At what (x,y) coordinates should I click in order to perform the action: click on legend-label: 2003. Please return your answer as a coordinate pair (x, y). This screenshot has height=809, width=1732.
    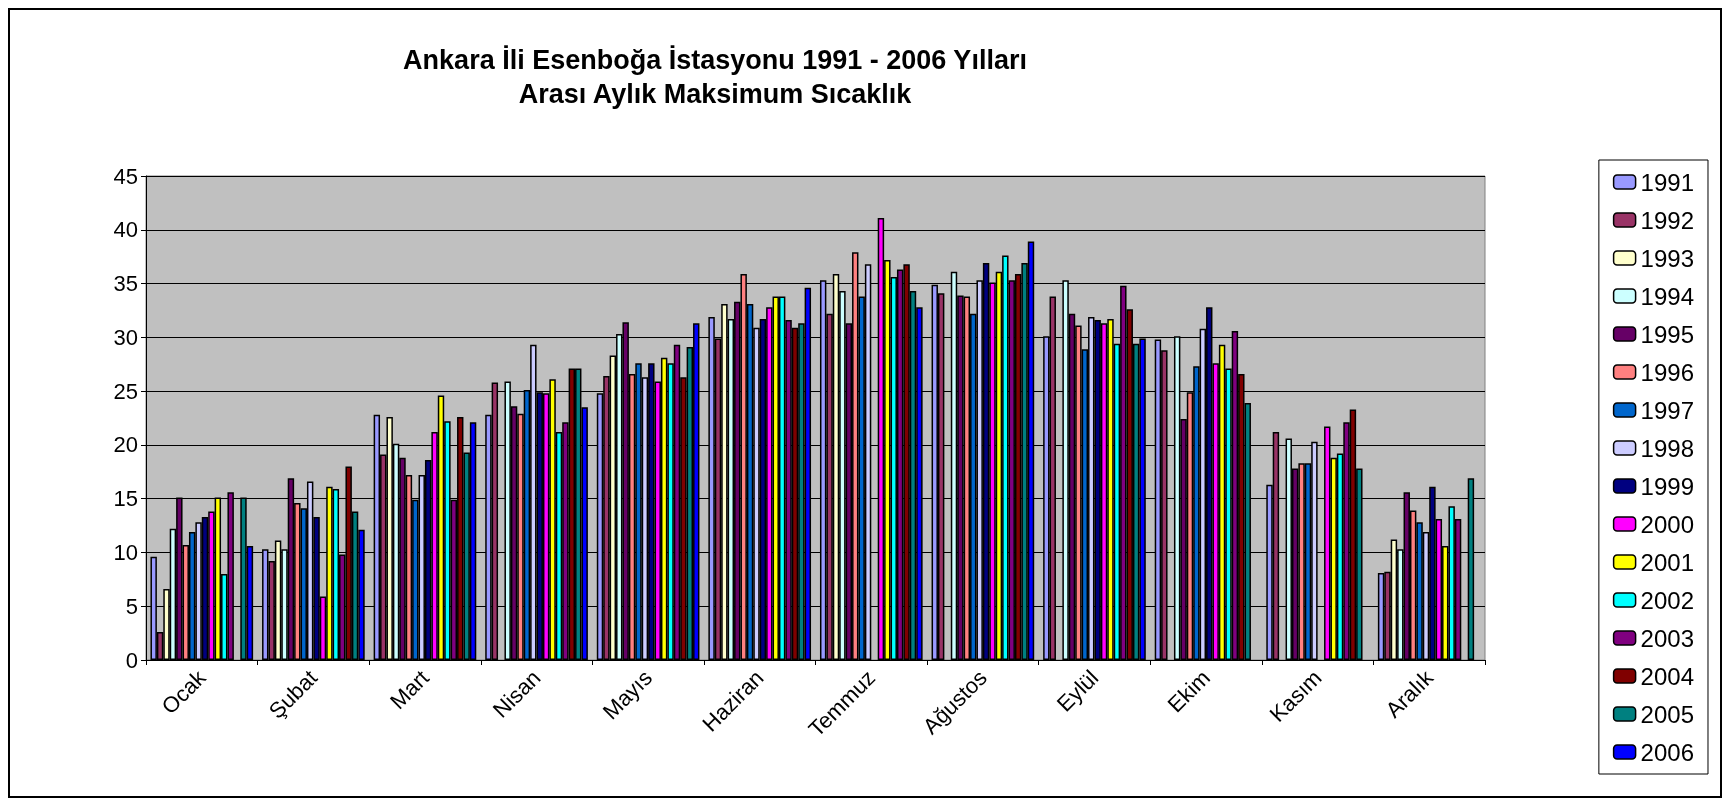
    Looking at the image, I should click on (1667, 638).